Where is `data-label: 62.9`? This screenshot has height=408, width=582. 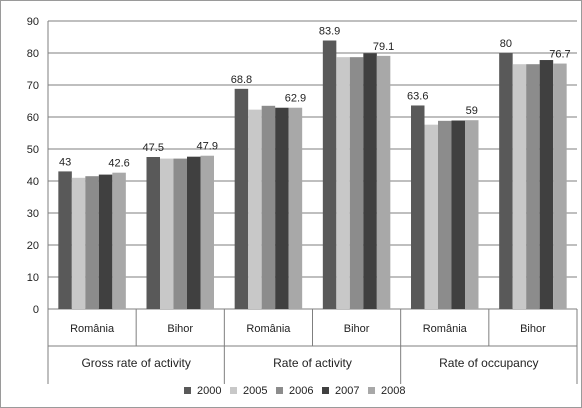 data-label: 62.9 is located at coordinates (295, 99).